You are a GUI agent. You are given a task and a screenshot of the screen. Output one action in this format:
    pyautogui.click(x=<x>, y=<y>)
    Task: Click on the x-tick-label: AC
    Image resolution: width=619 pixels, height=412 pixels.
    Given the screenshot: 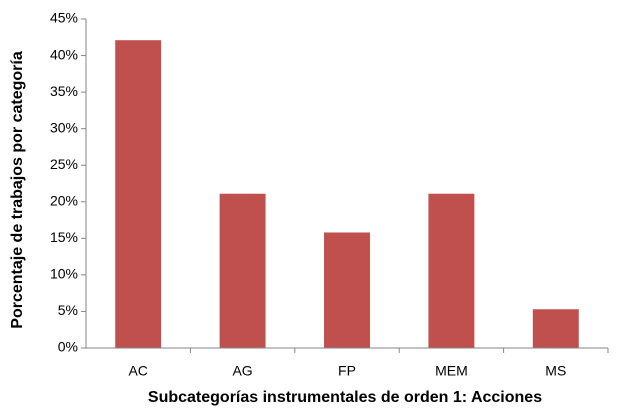 What is the action you would take?
    pyautogui.click(x=137, y=371)
    